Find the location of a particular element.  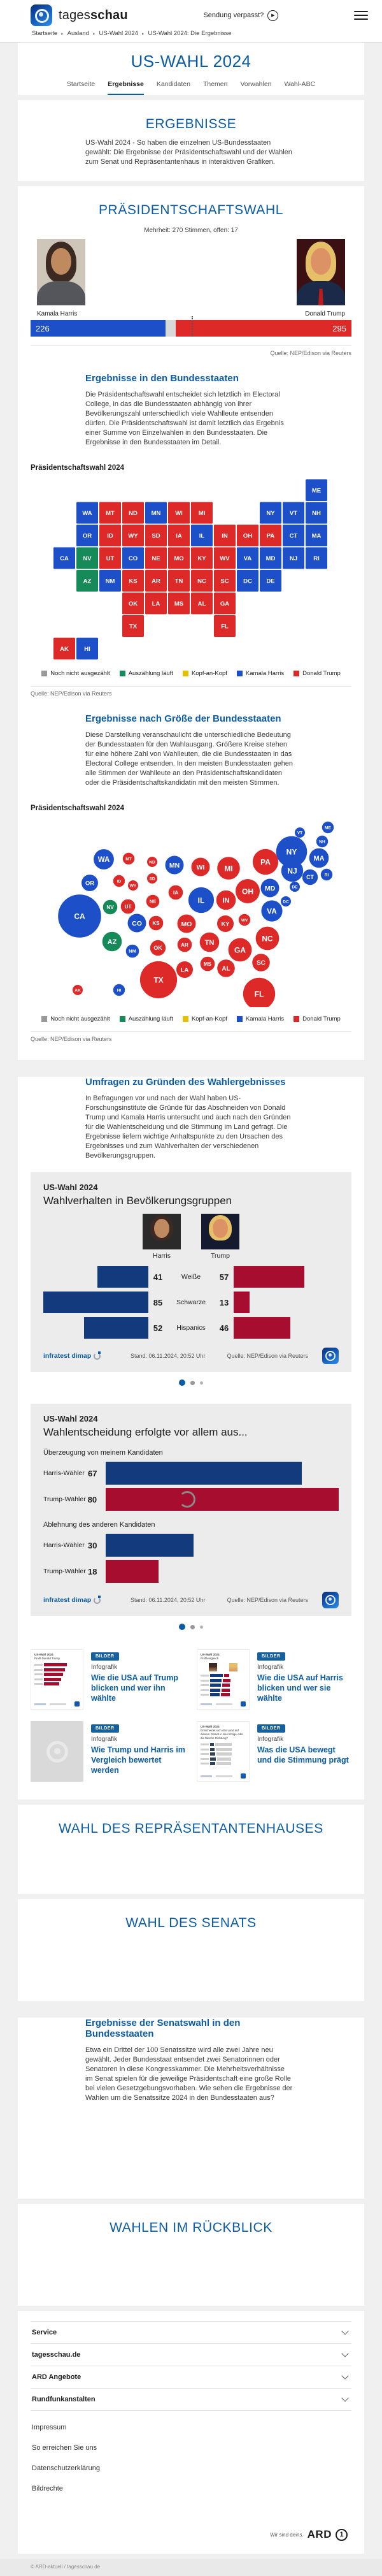

bubble-state-CA is located at coordinates (80, 916).